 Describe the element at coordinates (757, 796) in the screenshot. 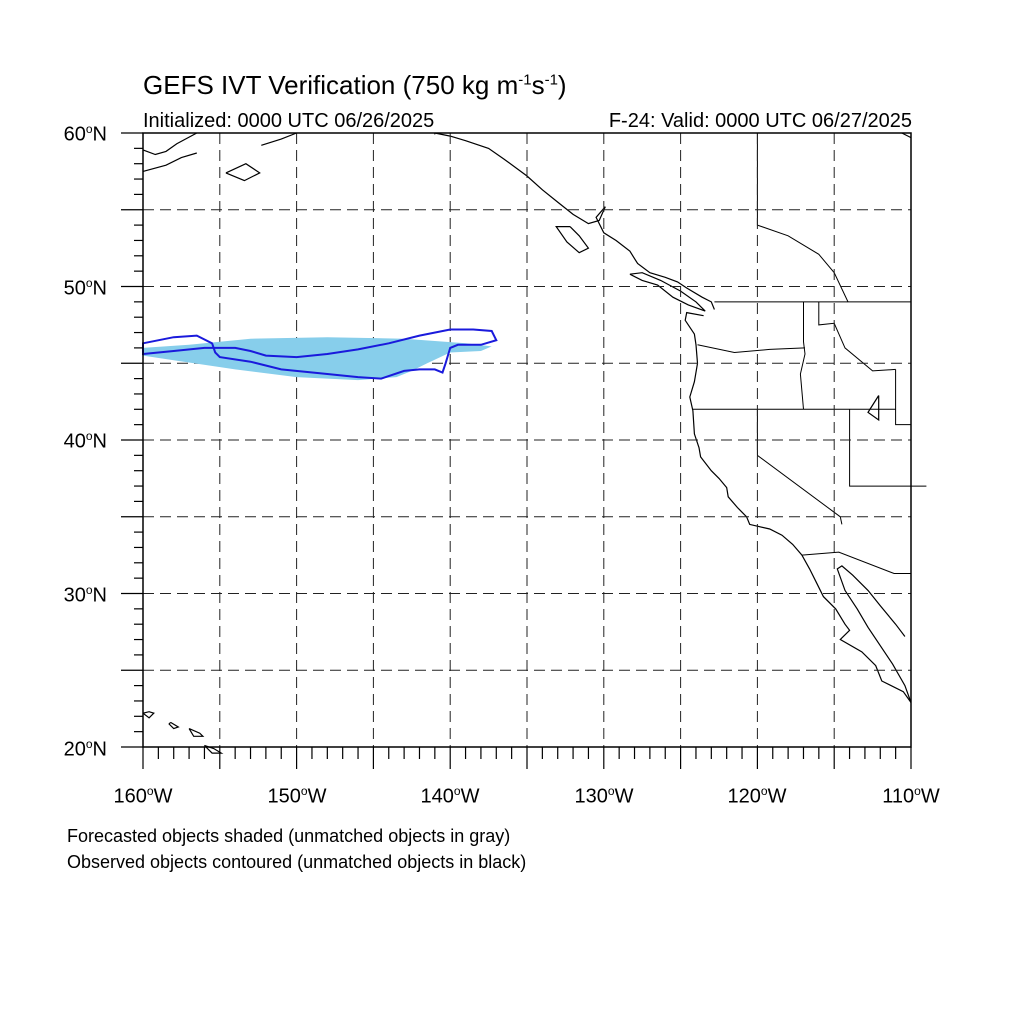

I see `lon-label-120w: 120oW` at that location.